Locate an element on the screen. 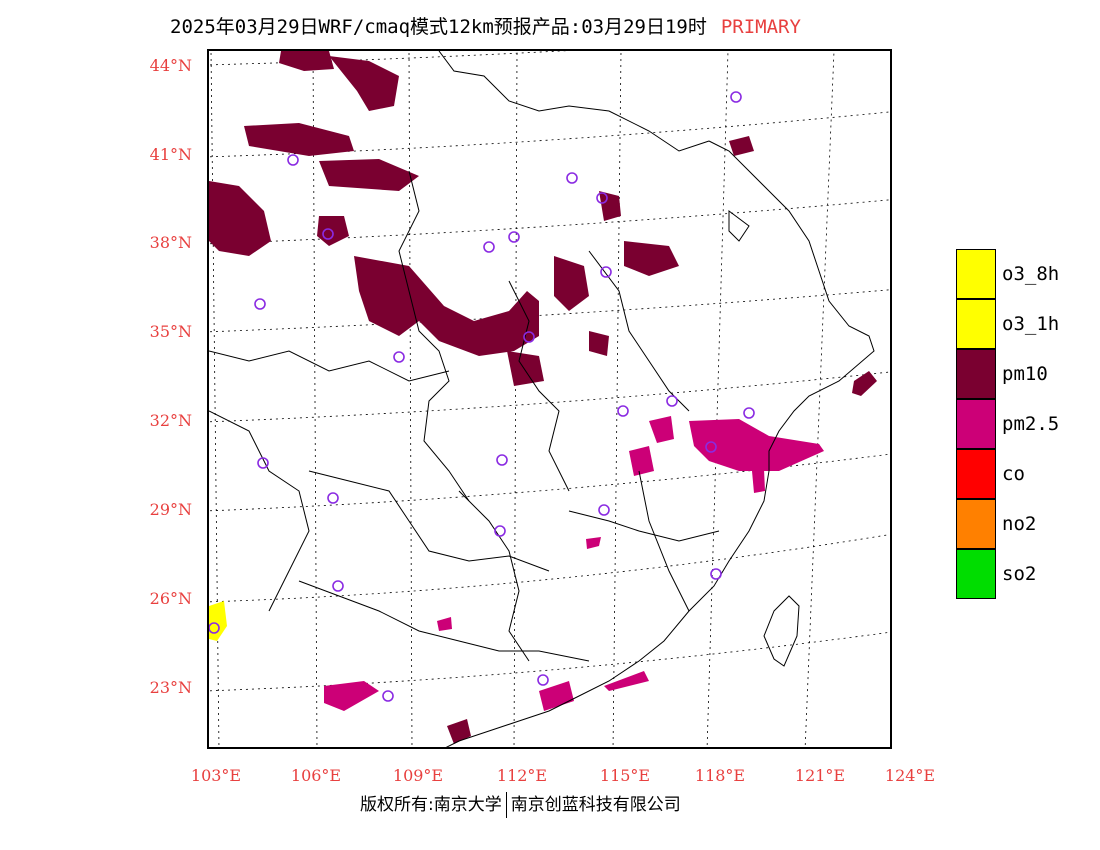 The width and height of the screenshot is (1100, 850). lon-label-109: 109°E is located at coordinates (418, 775).